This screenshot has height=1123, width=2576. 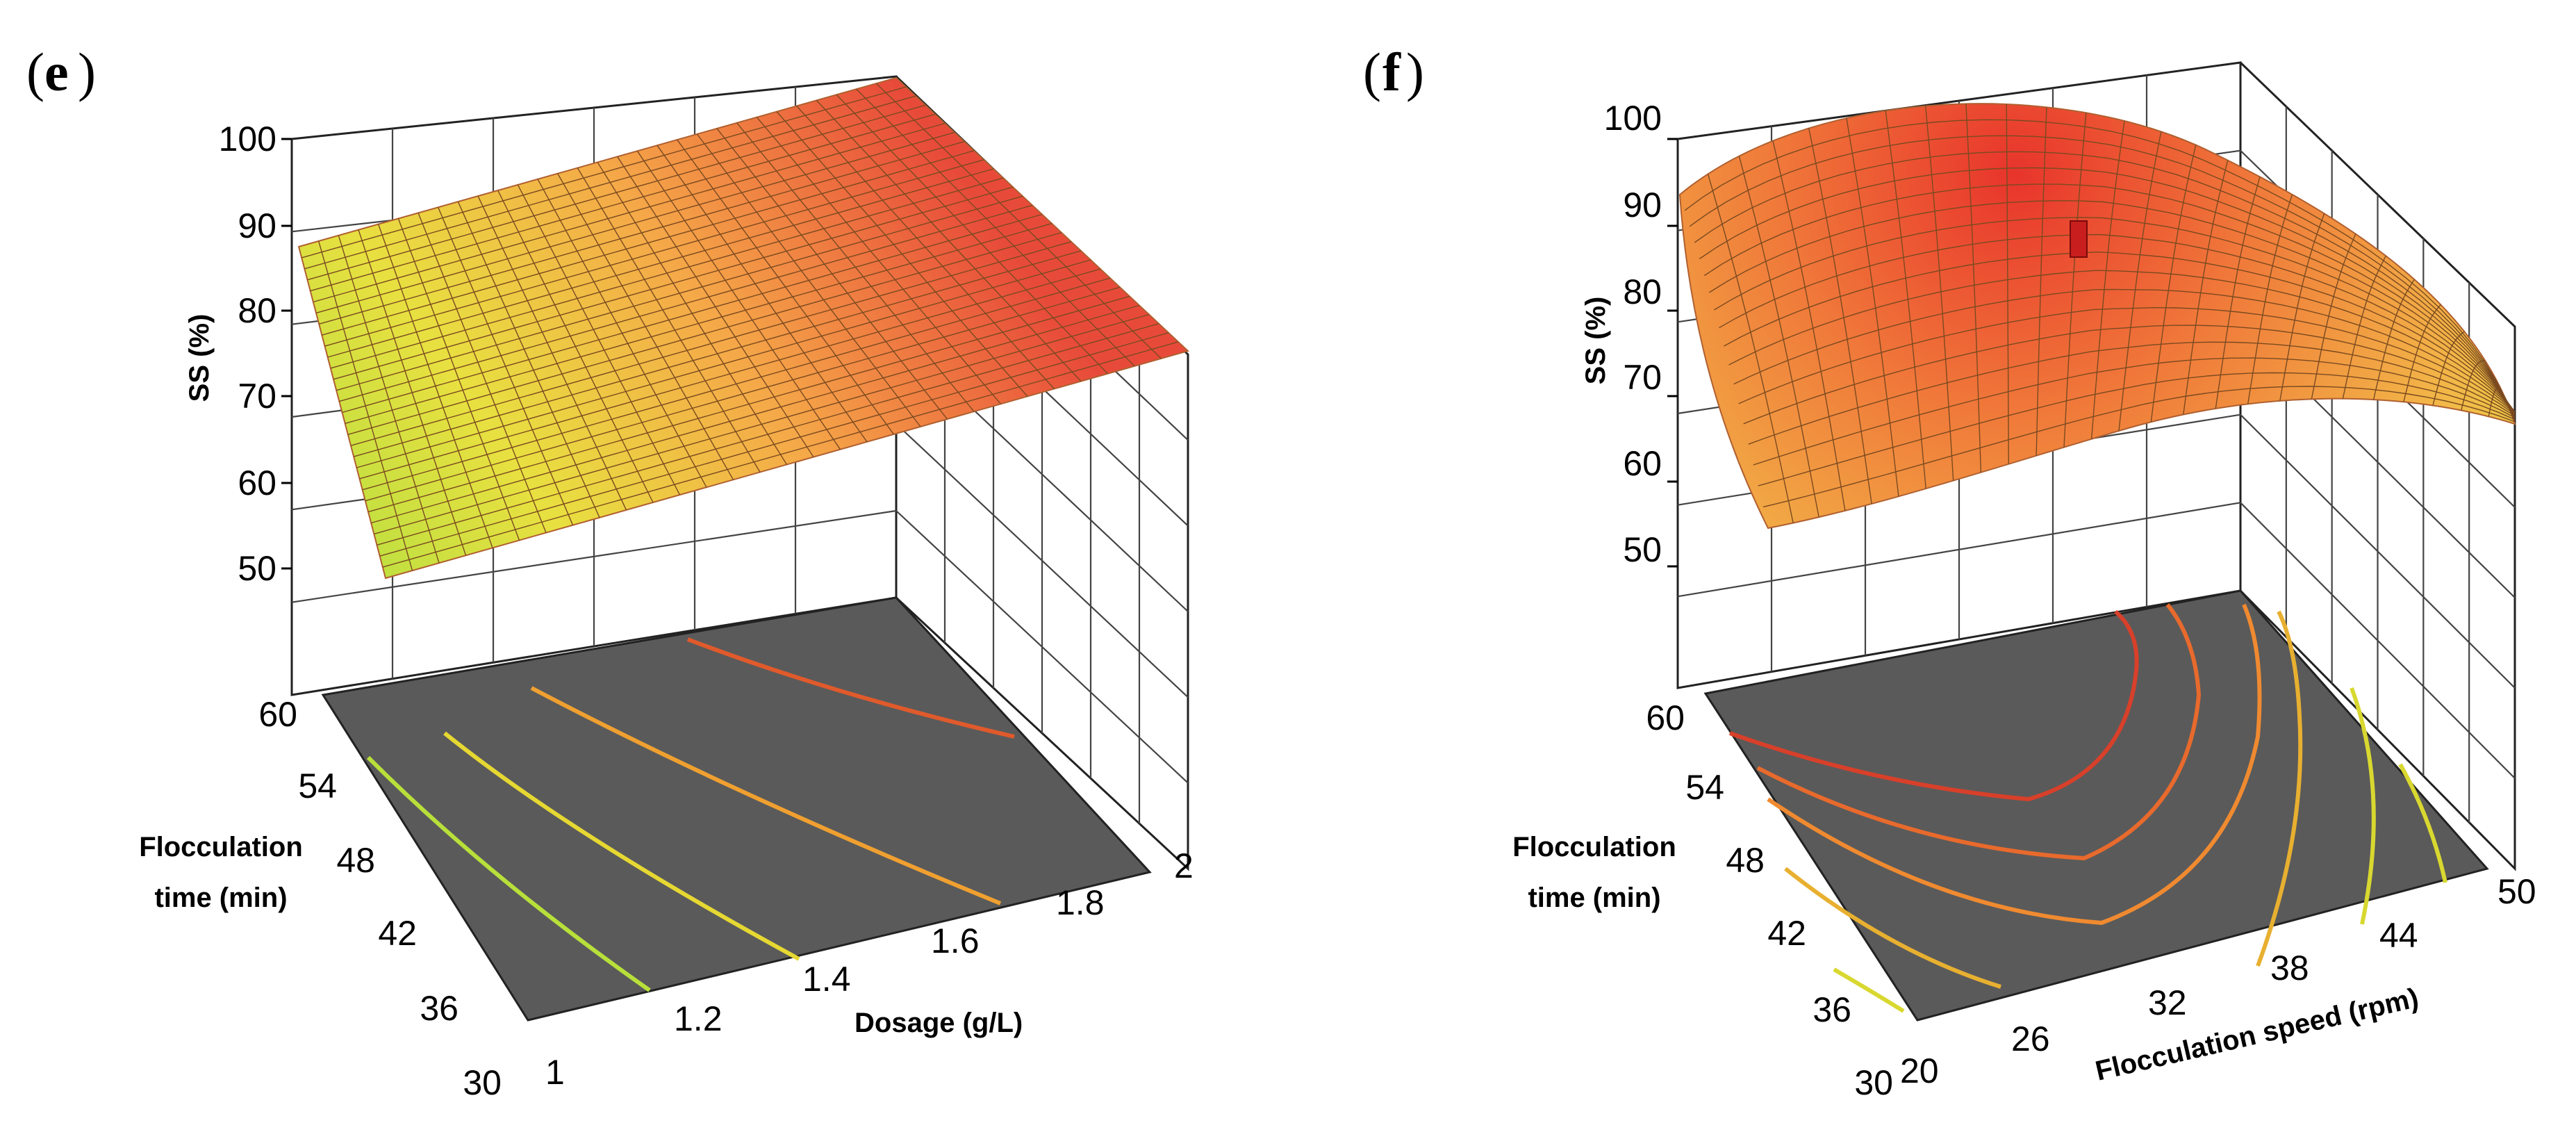 I want to click on panel-f-xtick-38: 38, so click(x=2290, y=968).